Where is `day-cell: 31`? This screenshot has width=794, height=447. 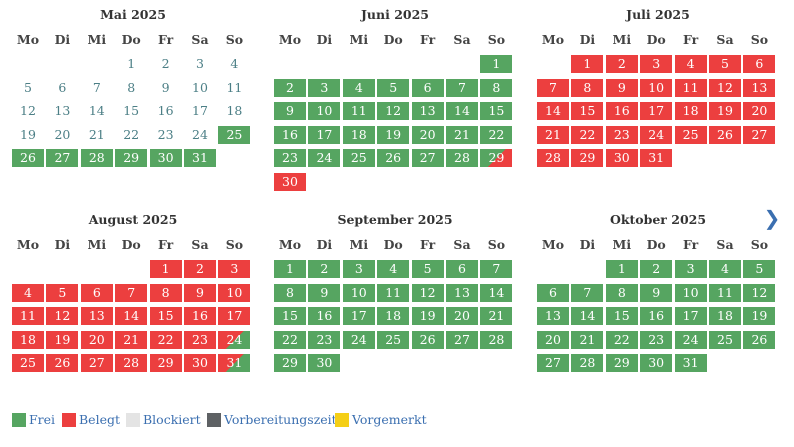 day-cell: 31 is located at coordinates (656, 158).